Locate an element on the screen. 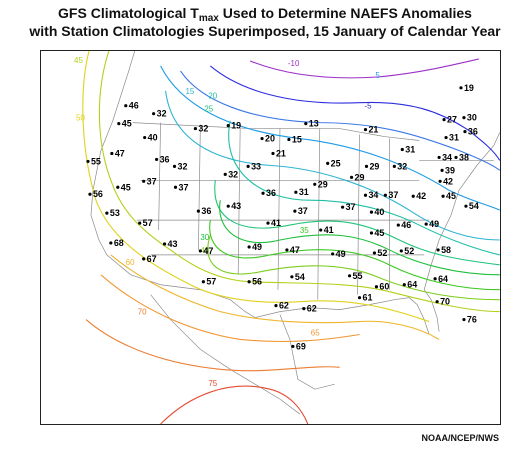  station-41: 37 is located at coordinates (390, 195).